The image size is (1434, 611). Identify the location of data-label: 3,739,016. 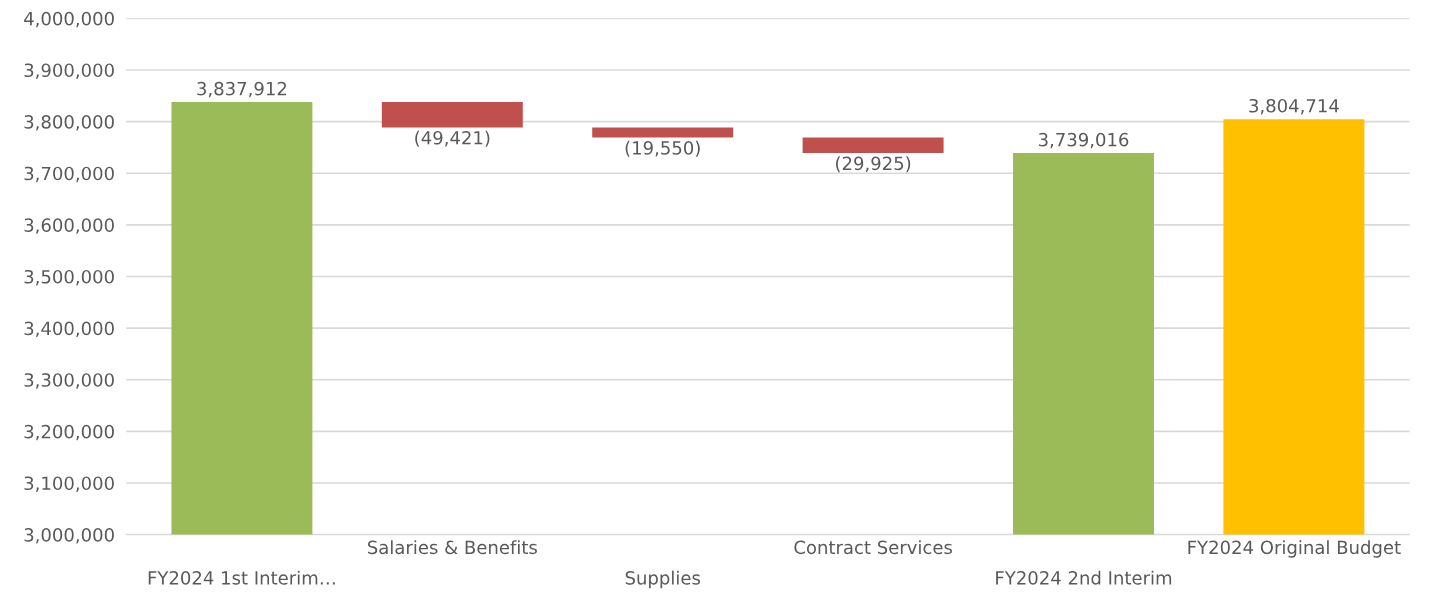
(1083, 140).